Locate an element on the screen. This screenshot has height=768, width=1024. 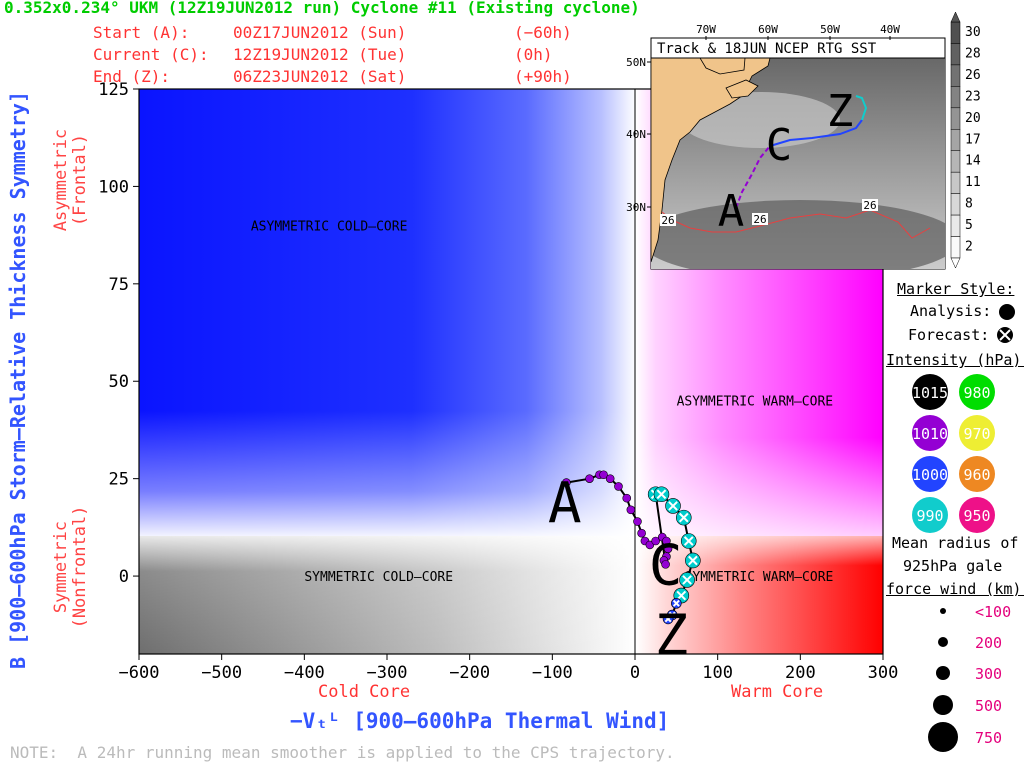
end-label: End (Z): is located at coordinates (132, 76).